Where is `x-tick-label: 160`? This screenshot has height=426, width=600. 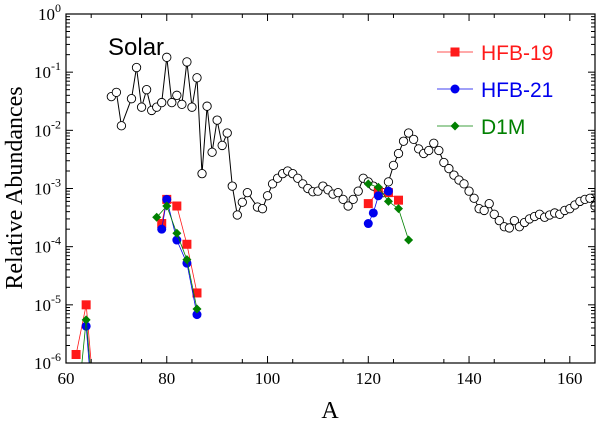 x-tick-label: 160 is located at coordinates (570, 378).